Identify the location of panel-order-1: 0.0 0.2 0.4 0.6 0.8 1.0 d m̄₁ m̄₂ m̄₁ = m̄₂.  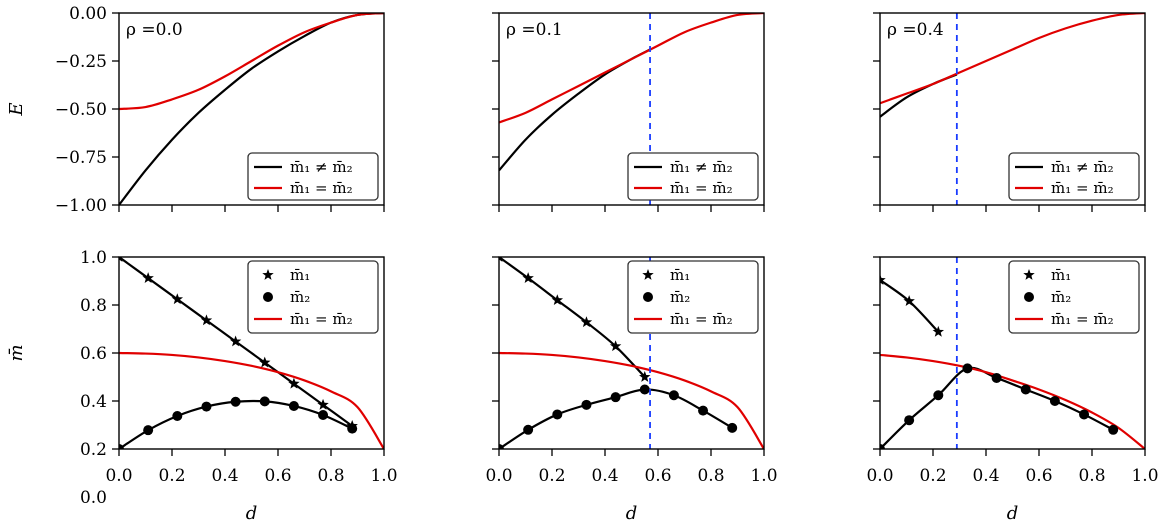
(631, 390).